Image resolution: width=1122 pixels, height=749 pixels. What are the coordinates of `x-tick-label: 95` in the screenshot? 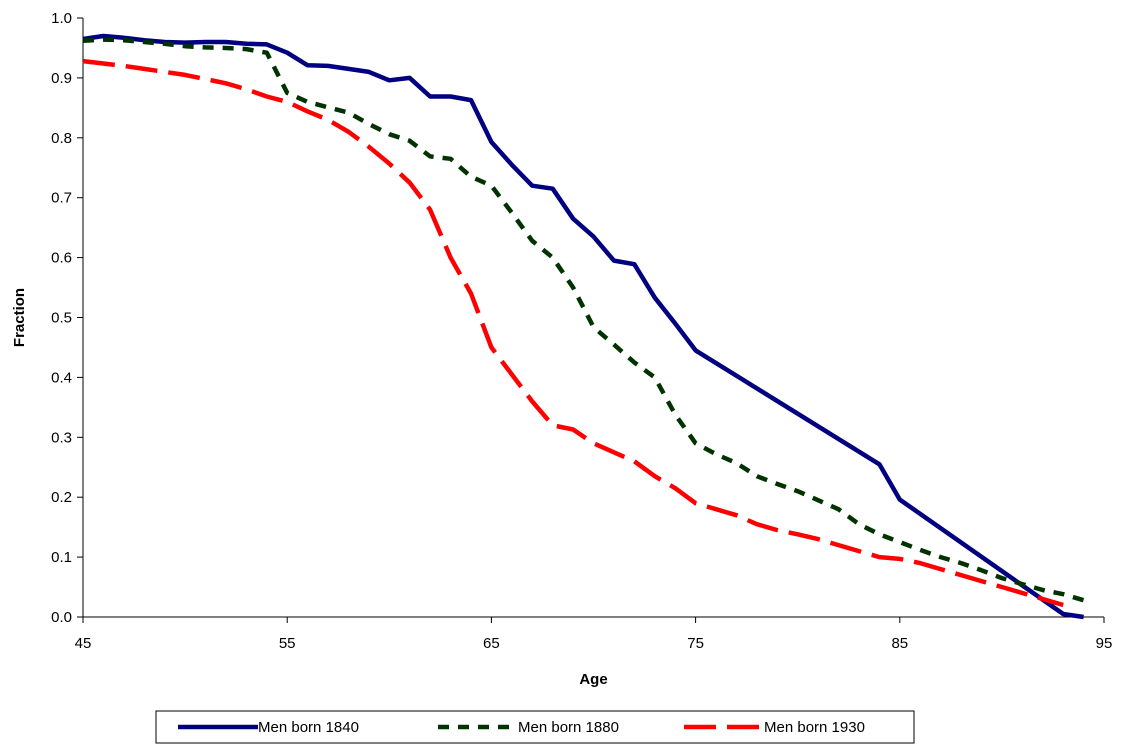 It's located at (1104, 643).